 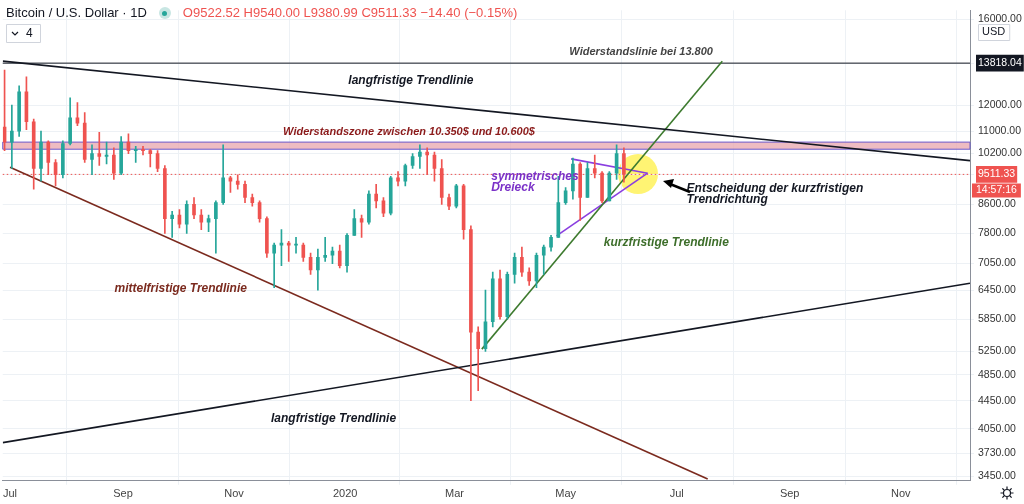 What do you see at coordinates (345, 493) in the screenshot?
I see `x-tick-label: 2020` at bounding box center [345, 493].